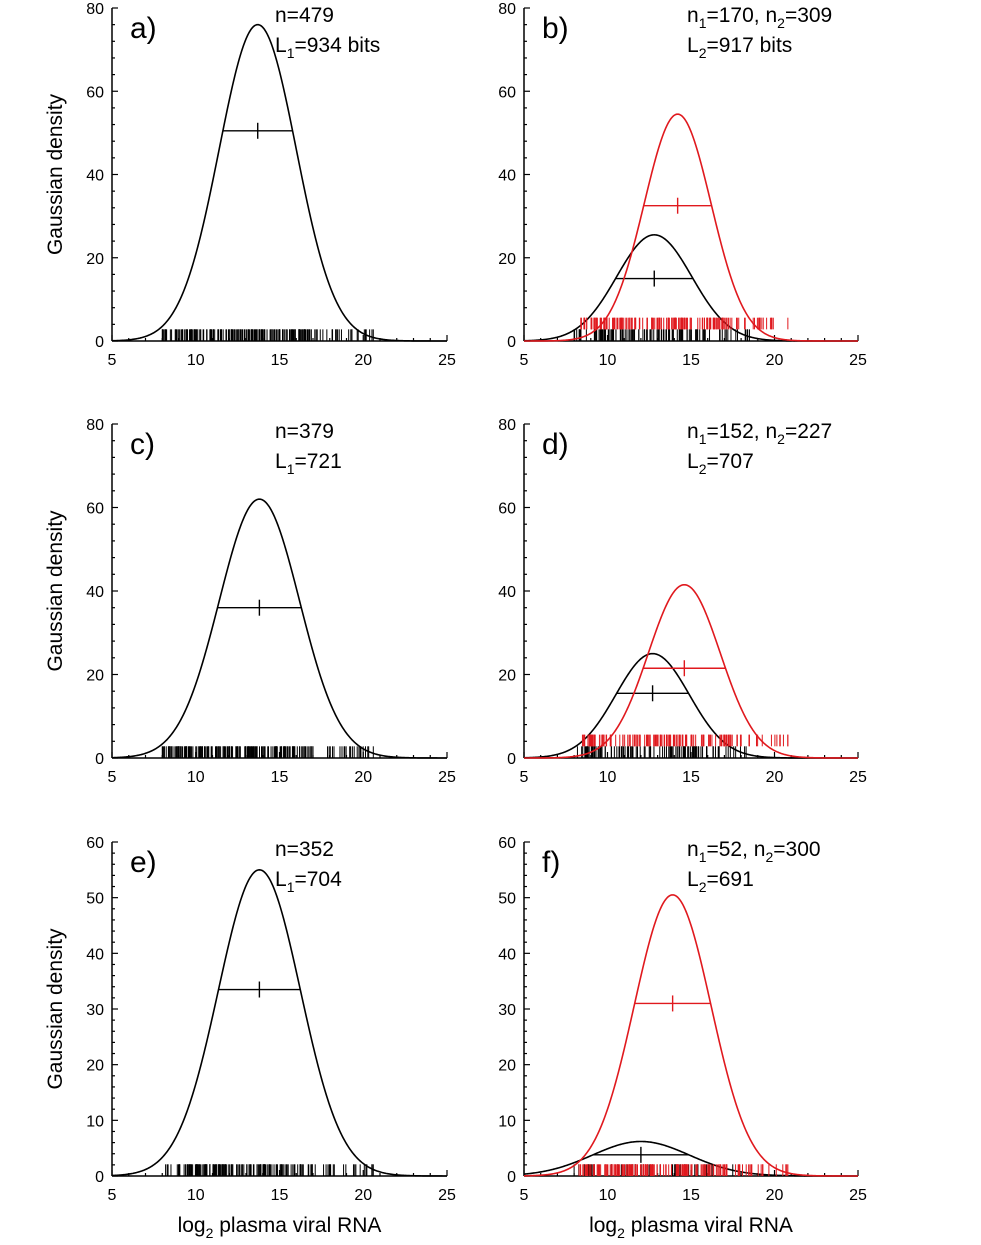 This screenshot has height=1245, width=981. Describe the element at coordinates (720, 881) in the screenshot. I see `annotation-l: L2=691` at that location.